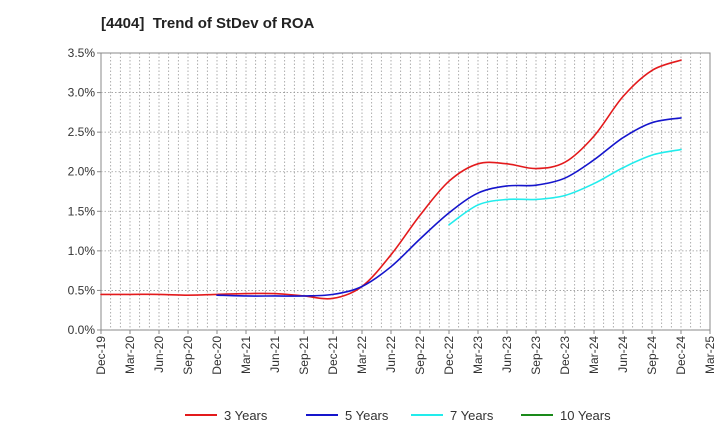 Image resolution: width=720 pixels, height=440 pixels. Describe the element at coordinates (420, 355) in the screenshot. I see `x-tick-label: Sep-22` at that location.